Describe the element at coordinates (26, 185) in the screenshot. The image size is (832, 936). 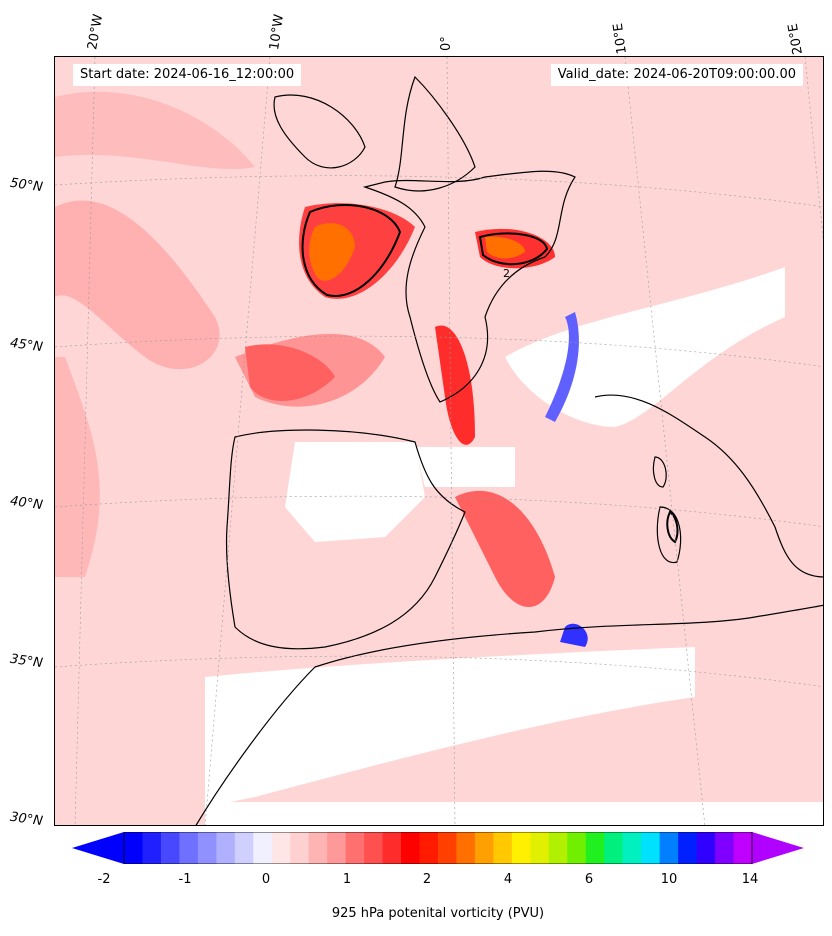
I see `latitude-label: 50°N` at that location.